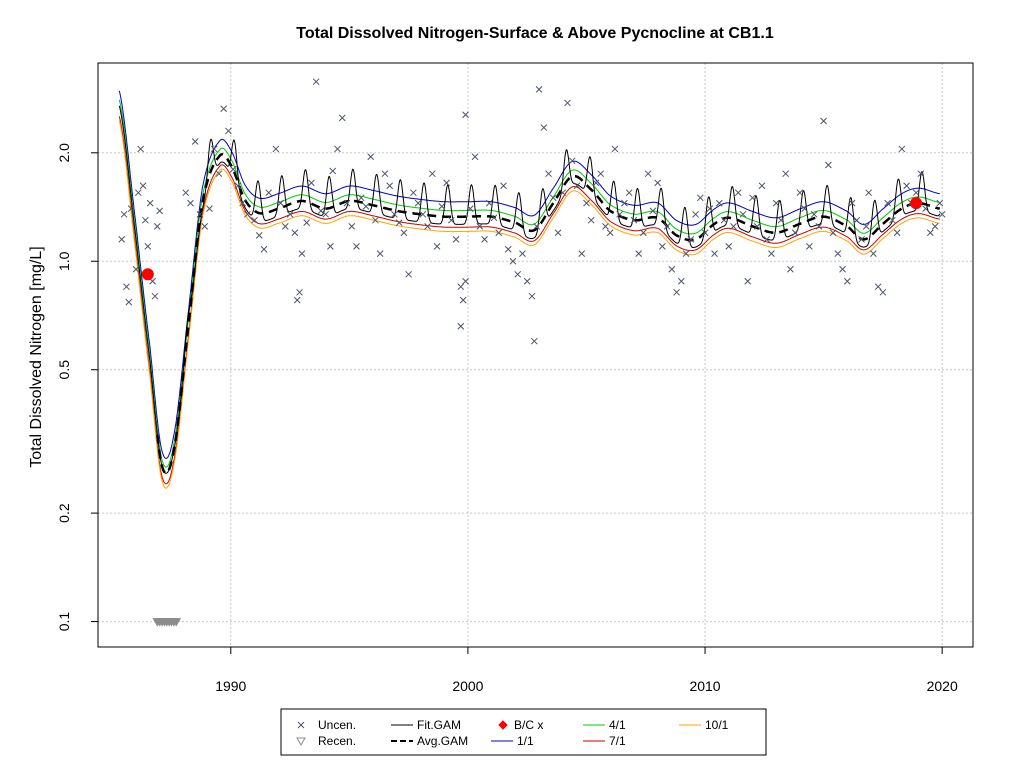 The height and width of the screenshot is (768, 1024). I want to click on y-tick-label: 2.0, so click(64, 153).